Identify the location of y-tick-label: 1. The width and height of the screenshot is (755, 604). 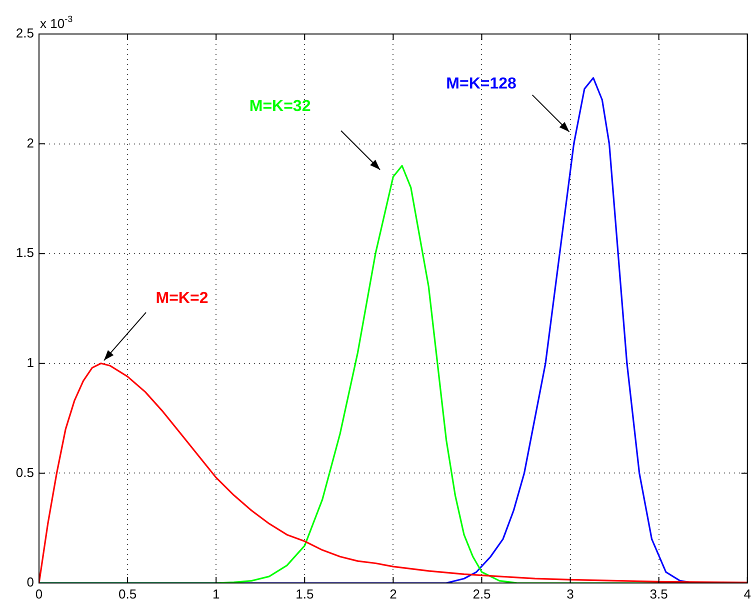
(30, 362).